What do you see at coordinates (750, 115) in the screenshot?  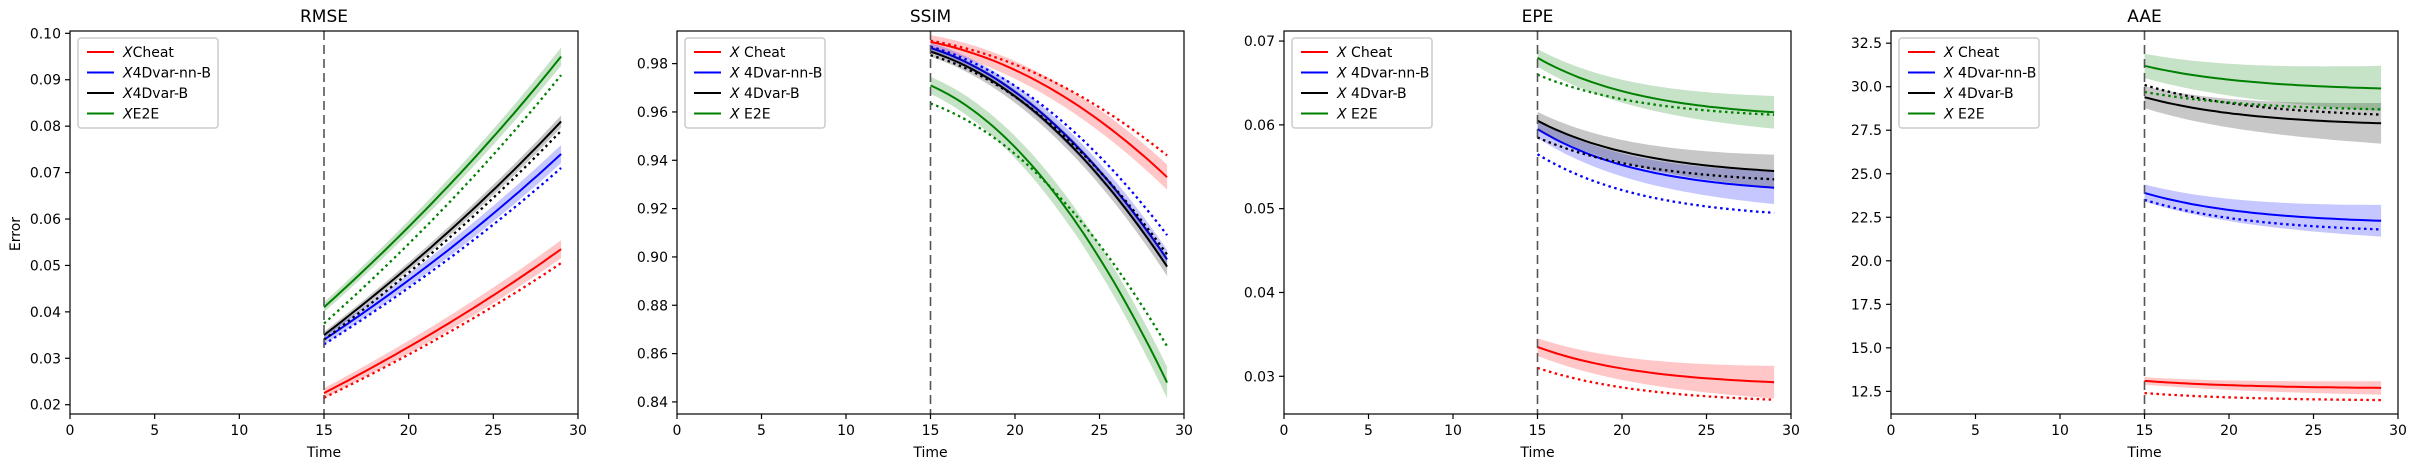 I see `legend-label: X E2E` at bounding box center [750, 115].